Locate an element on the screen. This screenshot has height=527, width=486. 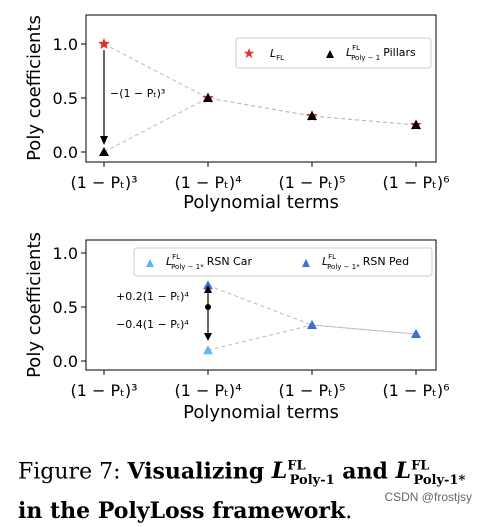
watermark: CSDN @frostjsy is located at coordinates (428, 497).